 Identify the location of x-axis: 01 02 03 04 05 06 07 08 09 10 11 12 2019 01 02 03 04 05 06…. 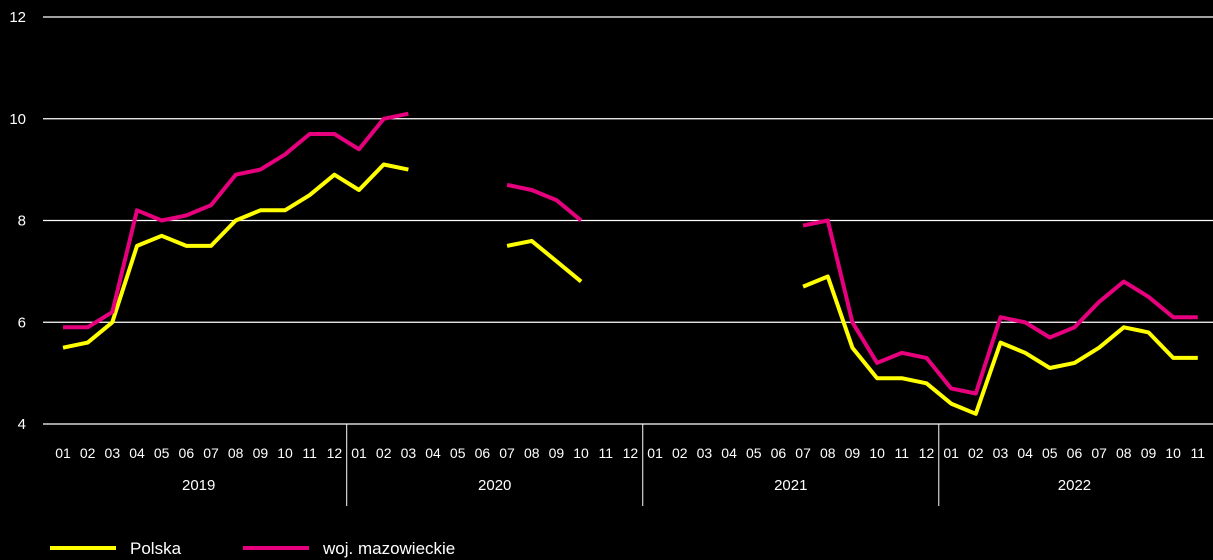
(630, 465).